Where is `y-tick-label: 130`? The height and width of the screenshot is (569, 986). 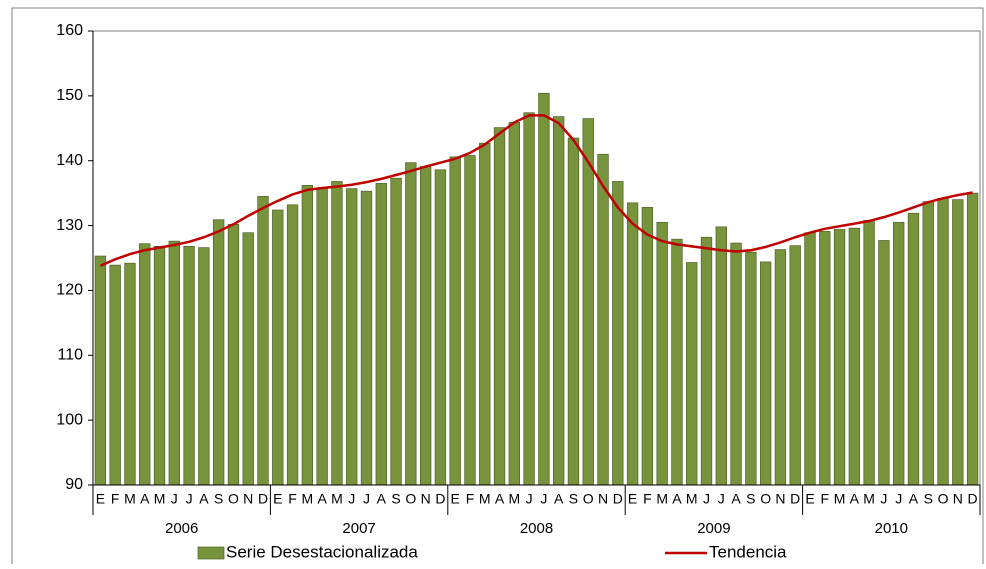
y-tick-label: 130 is located at coordinates (69, 225).